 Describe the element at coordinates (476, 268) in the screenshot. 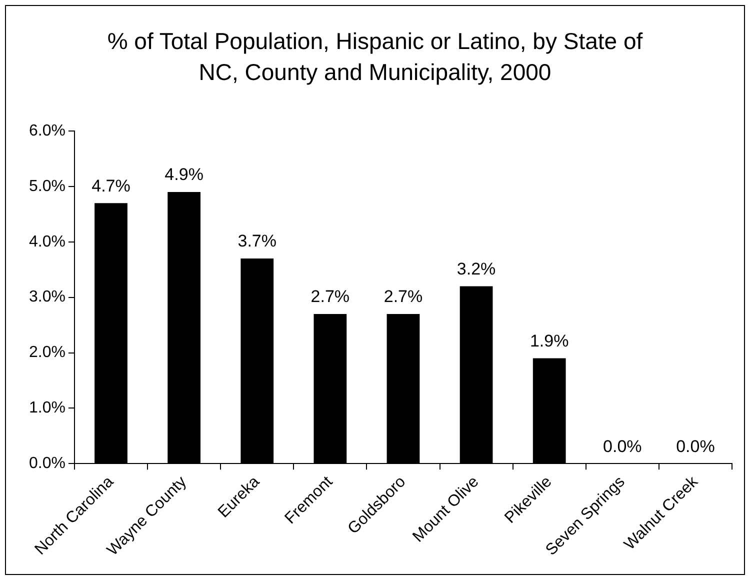

I see `data-label: 3.2%` at that location.